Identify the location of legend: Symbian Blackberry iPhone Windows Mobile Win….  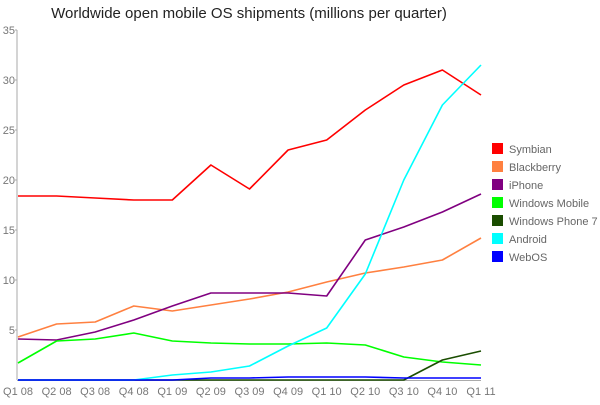
(545, 203).